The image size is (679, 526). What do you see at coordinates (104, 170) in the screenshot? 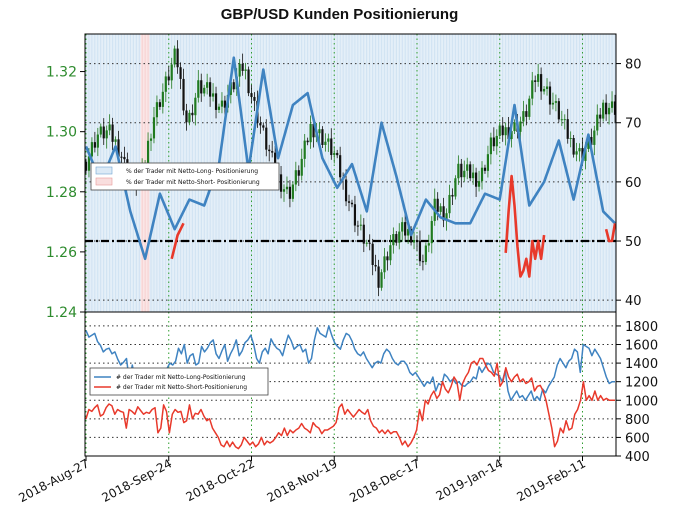
I see `legend-long-swatch` at bounding box center [104, 170].